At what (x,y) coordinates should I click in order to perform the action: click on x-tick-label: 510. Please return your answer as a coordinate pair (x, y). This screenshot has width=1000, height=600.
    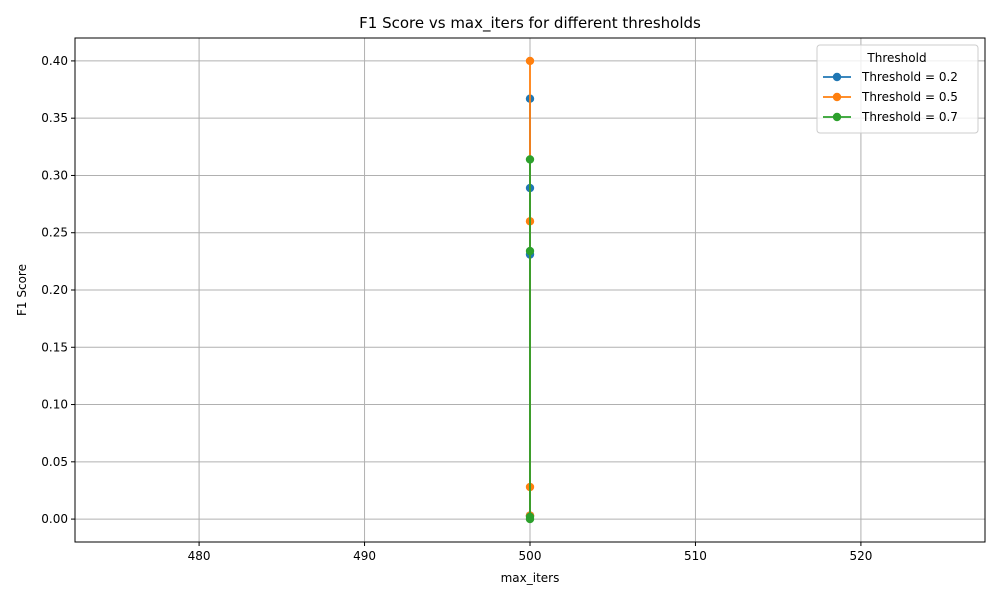
    Looking at the image, I should click on (695, 556).